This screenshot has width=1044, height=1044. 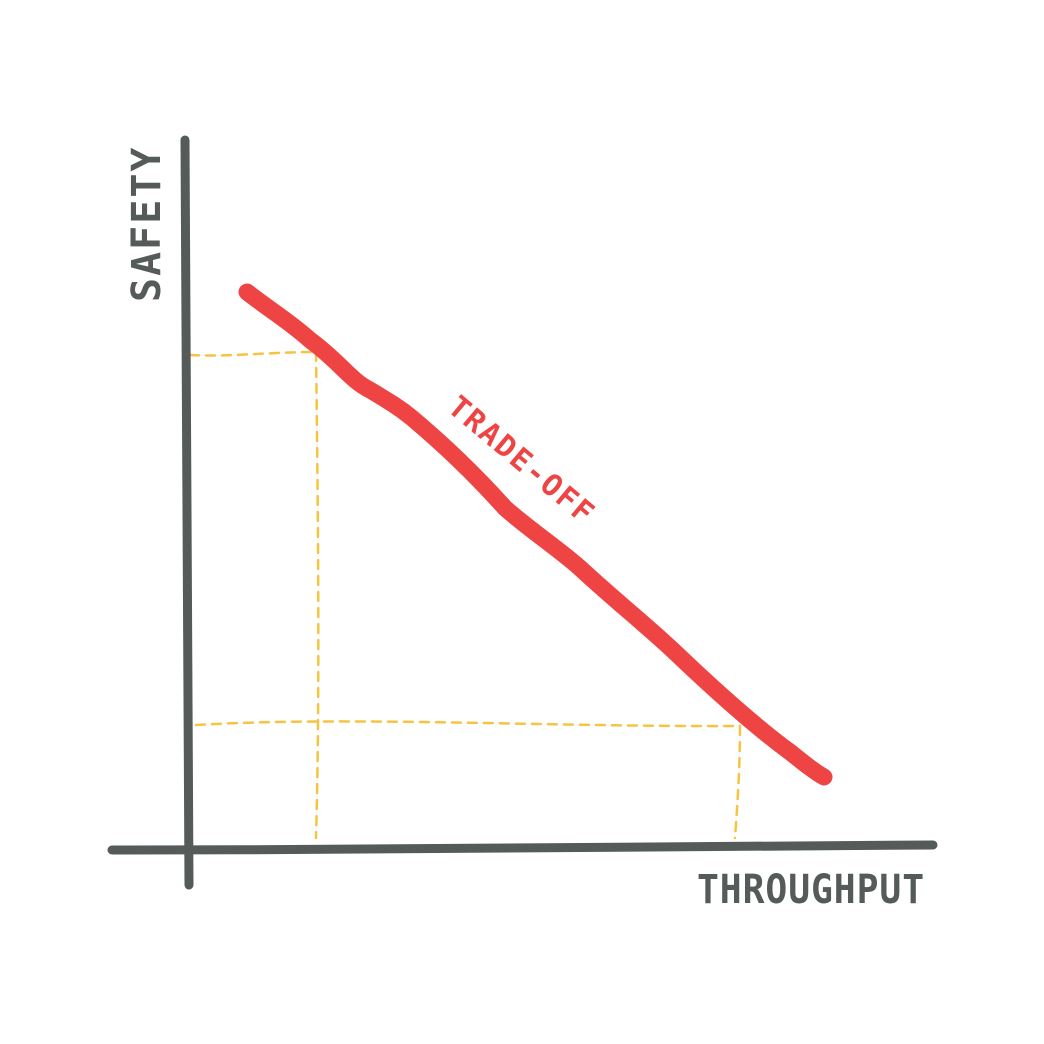 I want to click on x-axis, so click(x=522, y=847).